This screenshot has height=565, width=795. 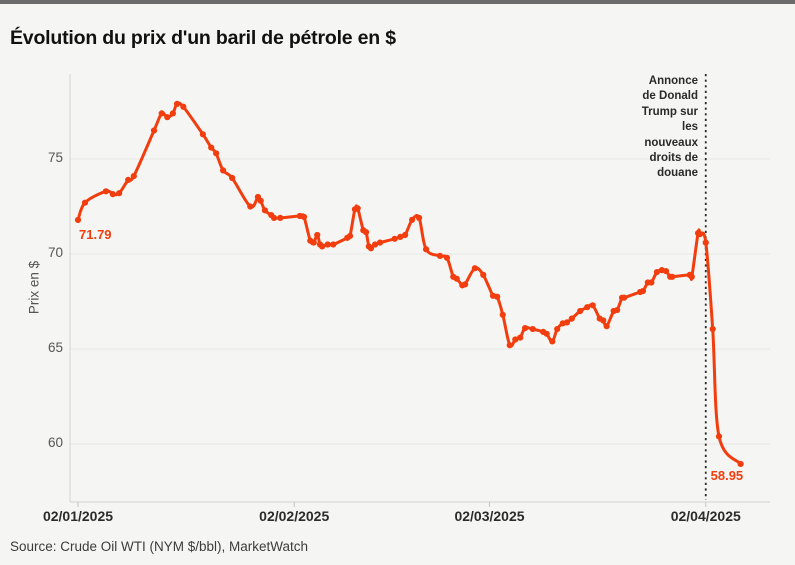 I want to click on event-annotation-line: les, so click(x=690, y=127).